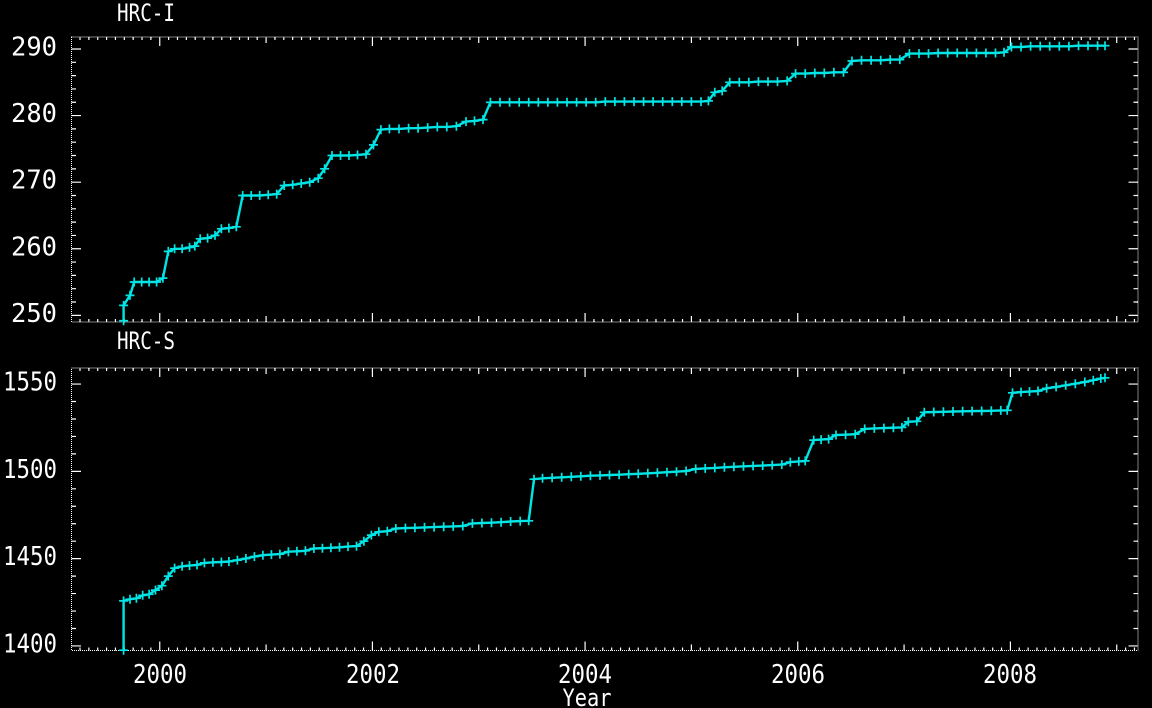  What do you see at coordinates (146, 13) in the screenshot?
I see `top-panel-title: HRC-I` at bounding box center [146, 13].